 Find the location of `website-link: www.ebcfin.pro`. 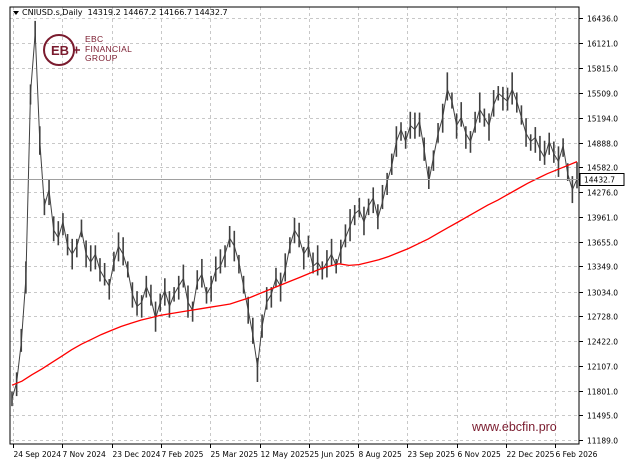

website-link: www.ebcfin.pro is located at coordinates (514, 427).